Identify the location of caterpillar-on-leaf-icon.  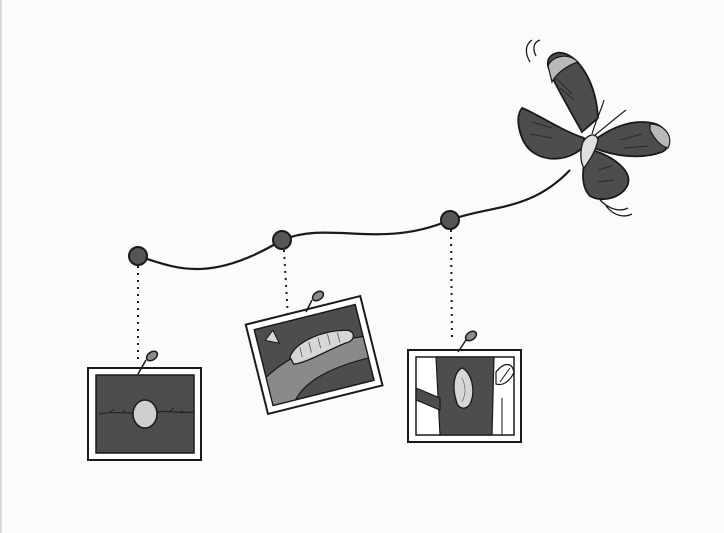
(322, 347).